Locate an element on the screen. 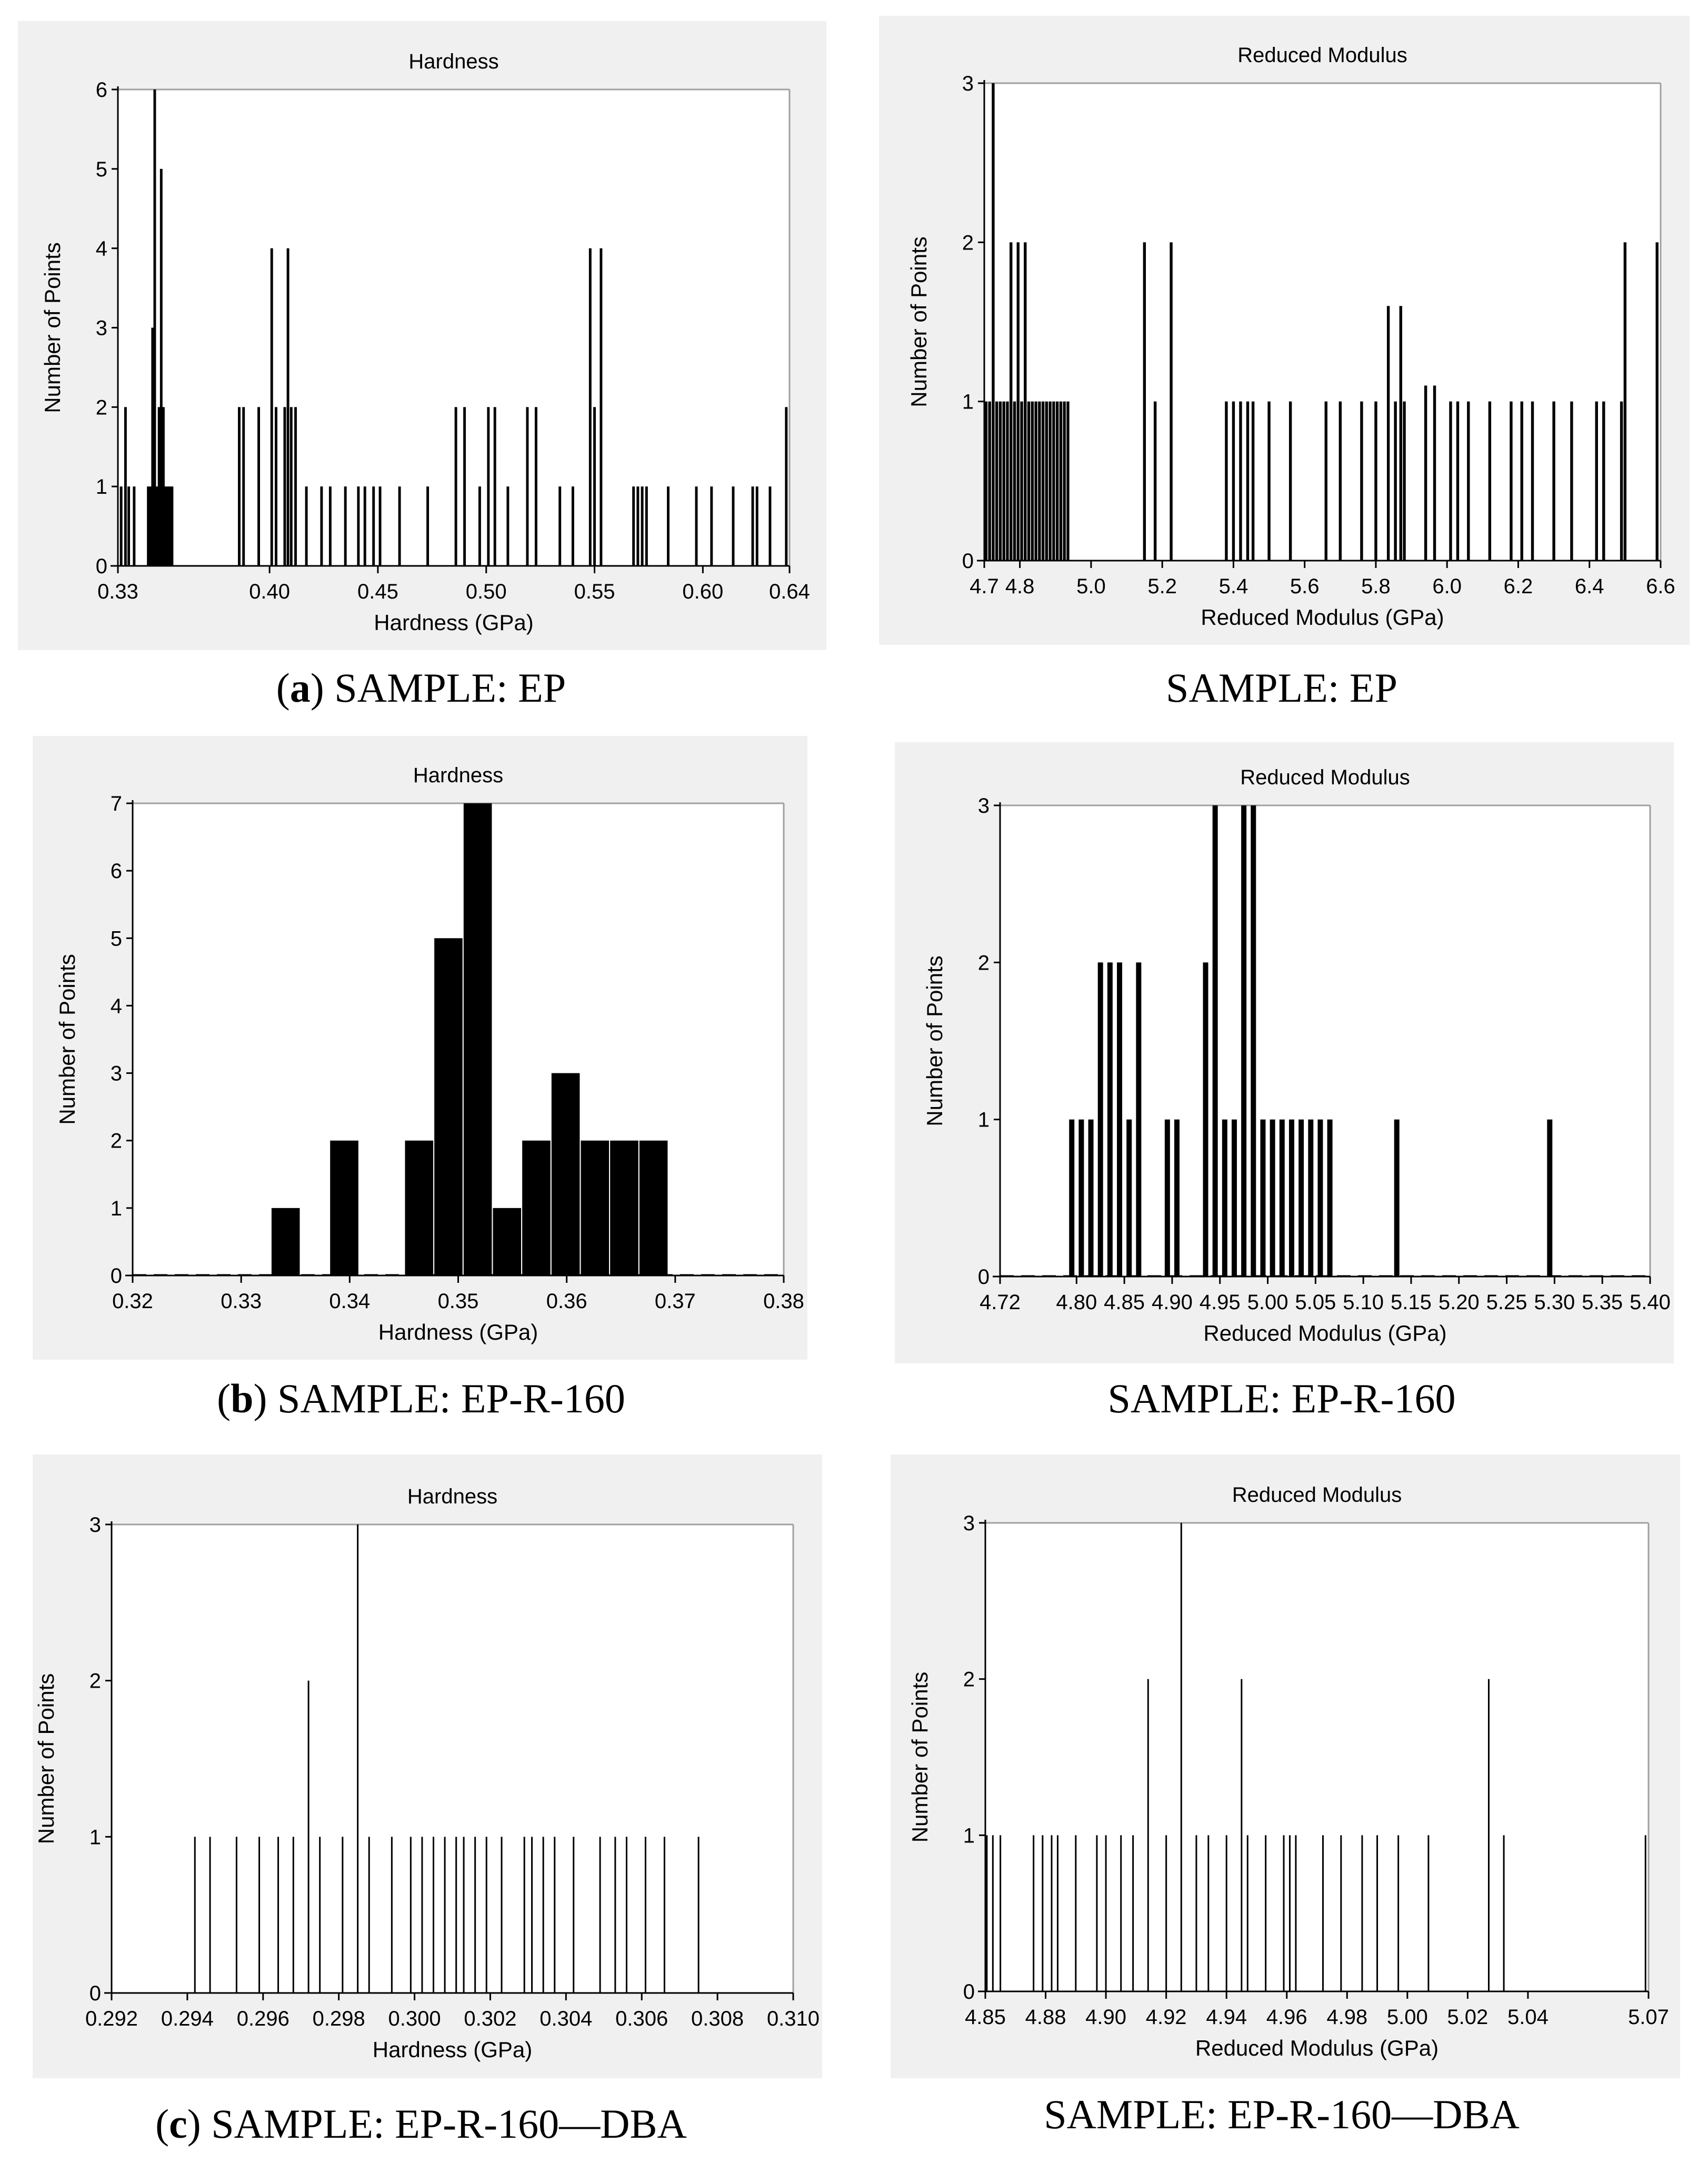 The image size is (1708, 2163). x-tick-label: 5.04 is located at coordinates (1528, 2017).